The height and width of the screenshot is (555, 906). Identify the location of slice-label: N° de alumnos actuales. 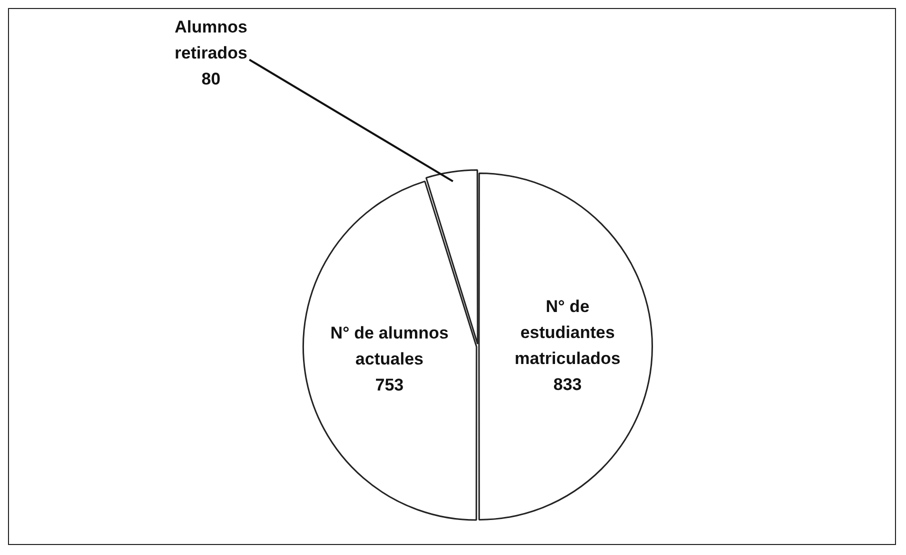
(389, 346).